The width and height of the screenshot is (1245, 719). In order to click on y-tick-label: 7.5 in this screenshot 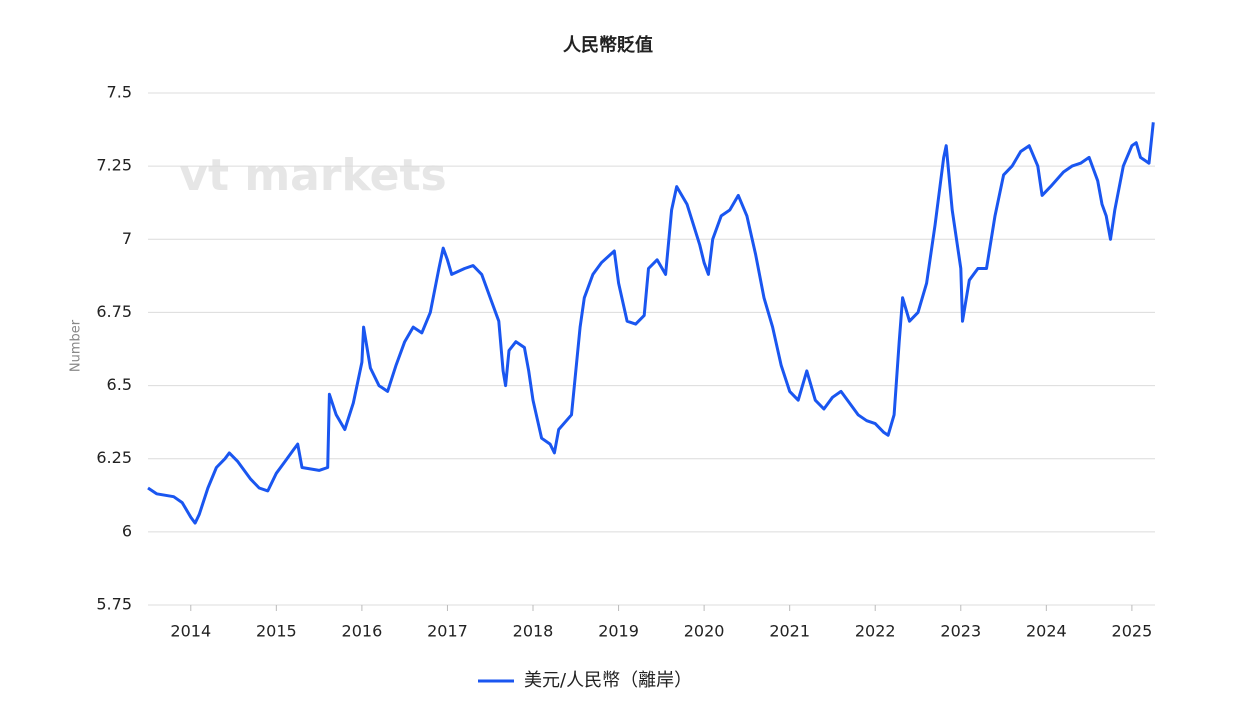, I will do `click(119, 92)`.